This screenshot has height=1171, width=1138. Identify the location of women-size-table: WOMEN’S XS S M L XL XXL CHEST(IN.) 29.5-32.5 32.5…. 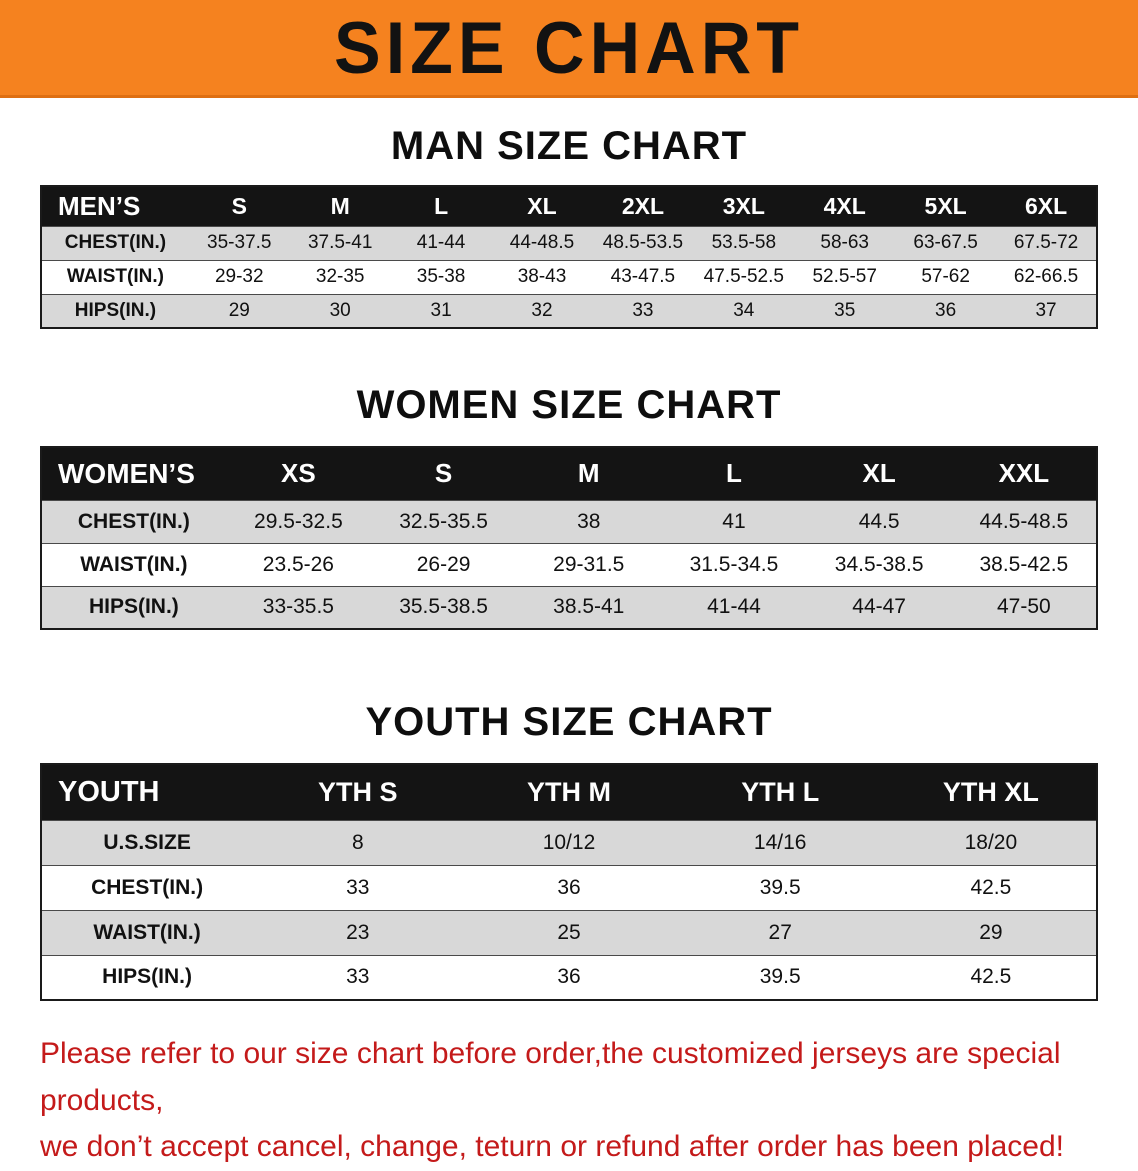
(569, 538).